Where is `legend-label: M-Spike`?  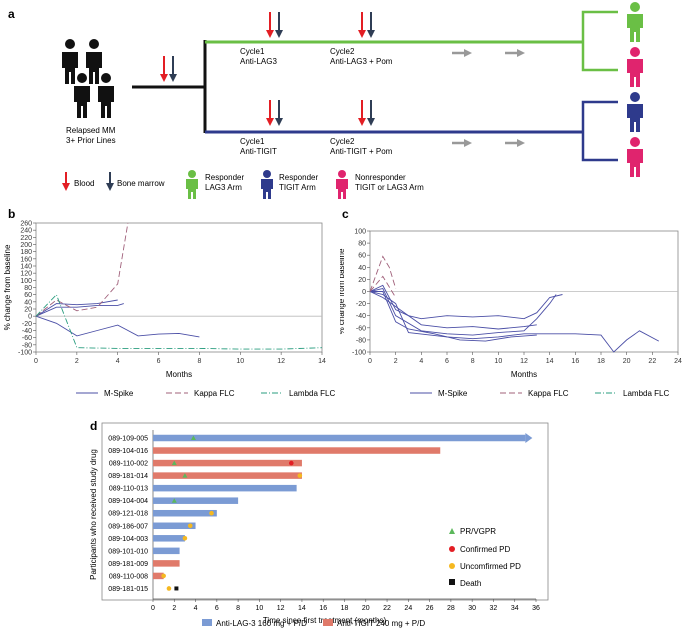 legend-label: M-Spike is located at coordinates (453, 393).